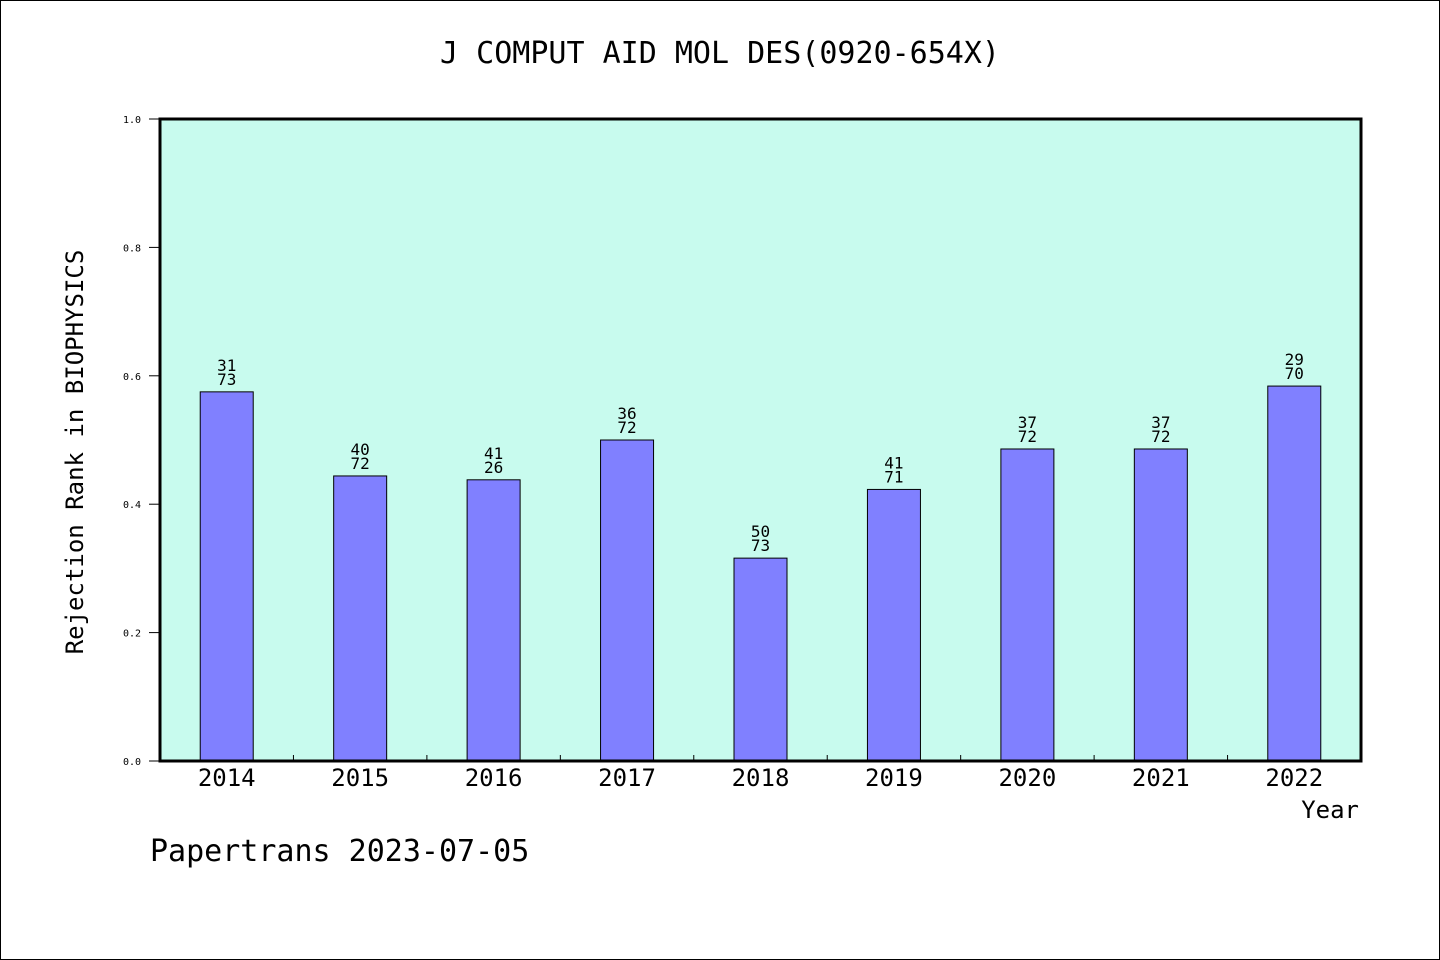 The width and height of the screenshot is (1440, 960). Describe the element at coordinates (1294, 778) in the screenshot. I see `x-tick-label: 2022` at that location.